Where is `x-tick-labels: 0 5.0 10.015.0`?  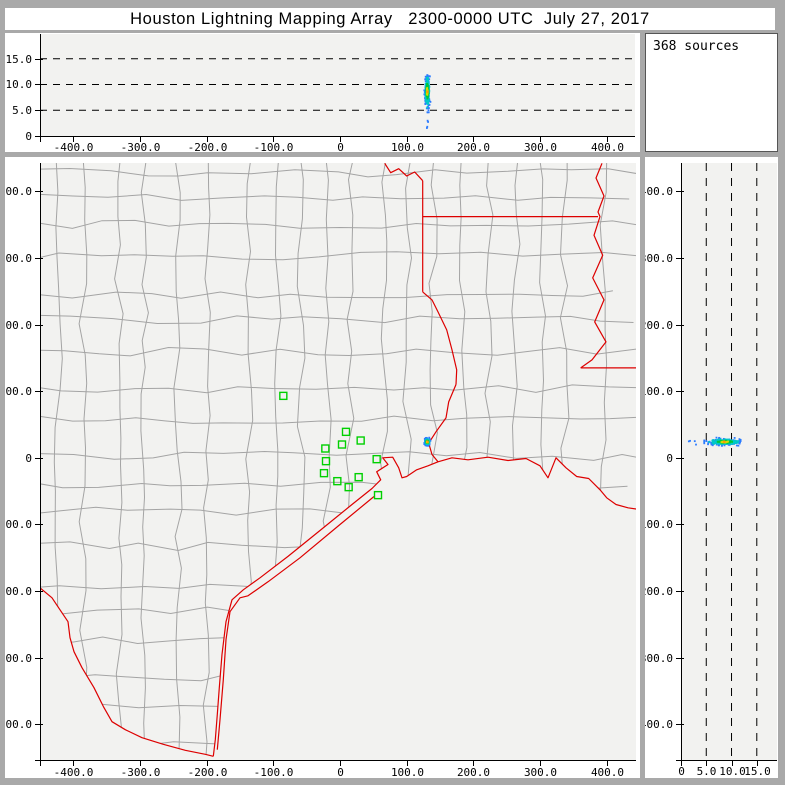
x-tick-labels: 0 5.0 10.015.0 is located at coordinates (724, 769).